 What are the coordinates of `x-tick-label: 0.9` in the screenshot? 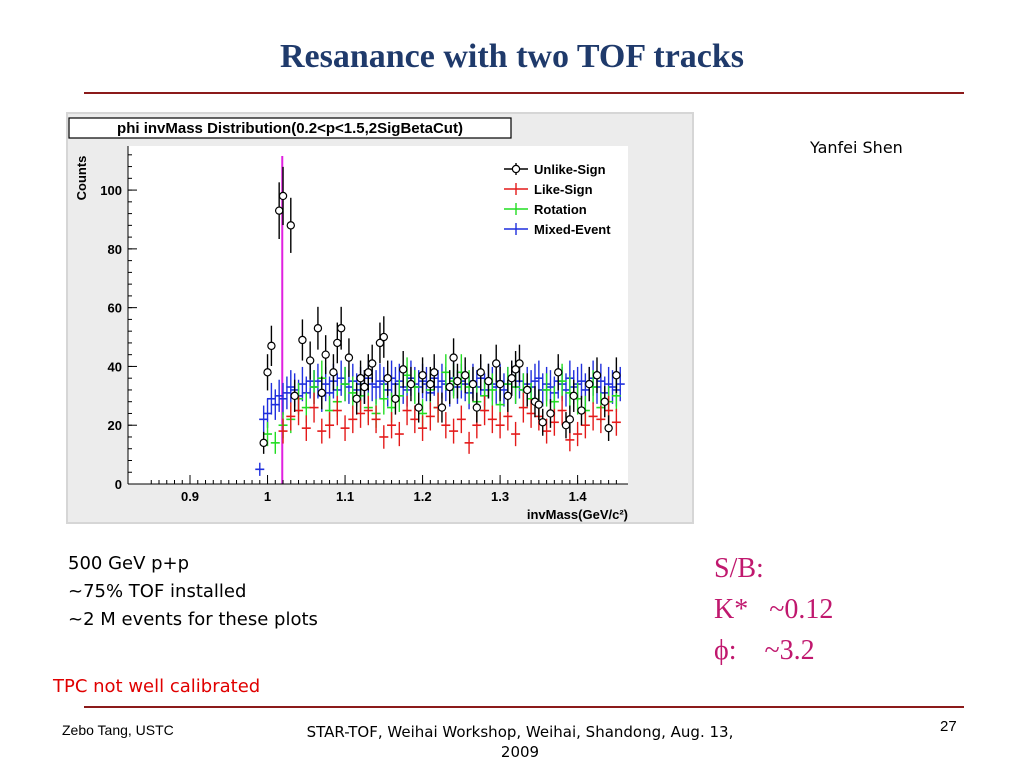 It's located at (190, 496).